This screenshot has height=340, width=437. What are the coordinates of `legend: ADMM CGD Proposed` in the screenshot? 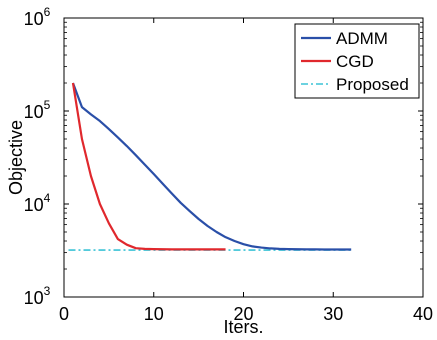 It's located at (357, 61).